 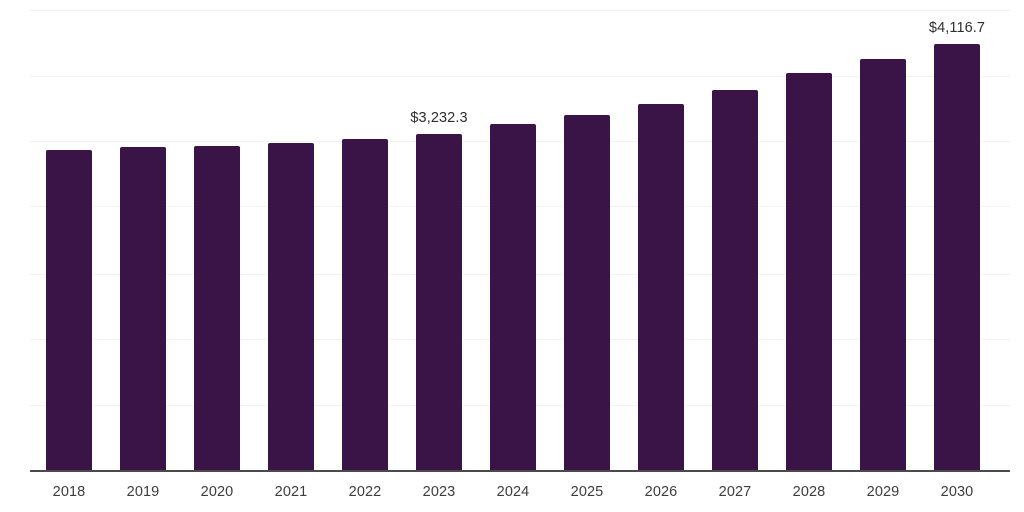 What do you see at coordinates (735, 280) in the screenshot?
I see `bar-2027` at bounding box center [735, 280].